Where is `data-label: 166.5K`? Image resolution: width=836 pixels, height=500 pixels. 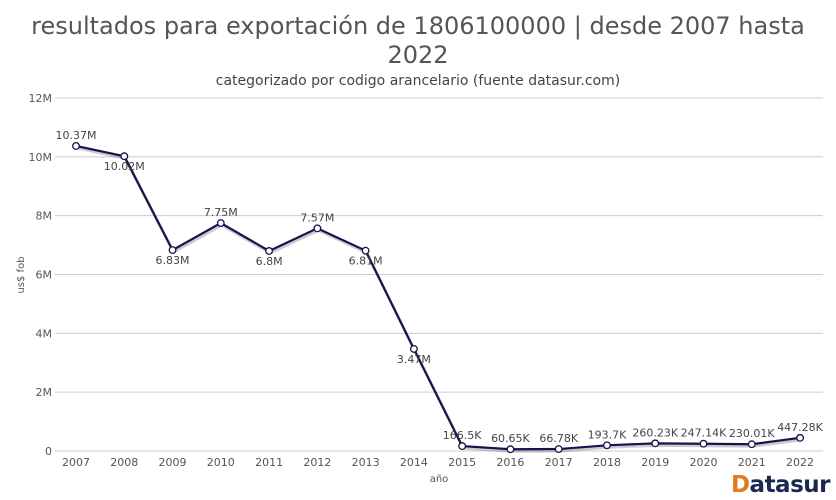
data-label: 166.5K is located at coordinates (462, 435).